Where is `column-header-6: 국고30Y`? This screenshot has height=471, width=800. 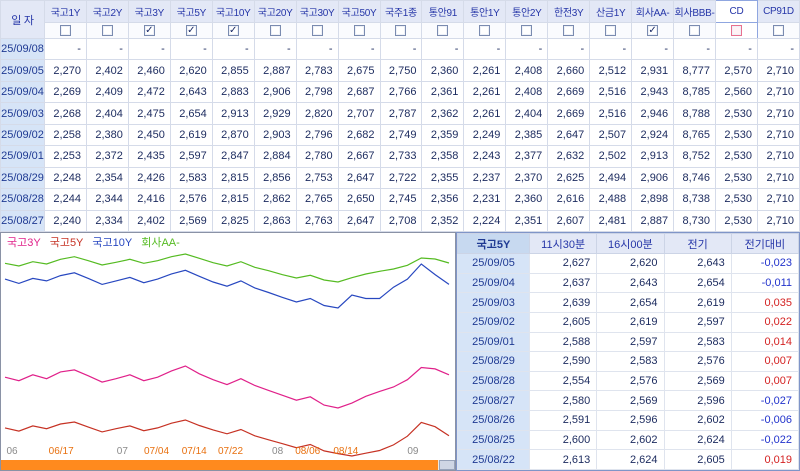 column-header-6: 국고30Y is located at coordinates (317, 11).